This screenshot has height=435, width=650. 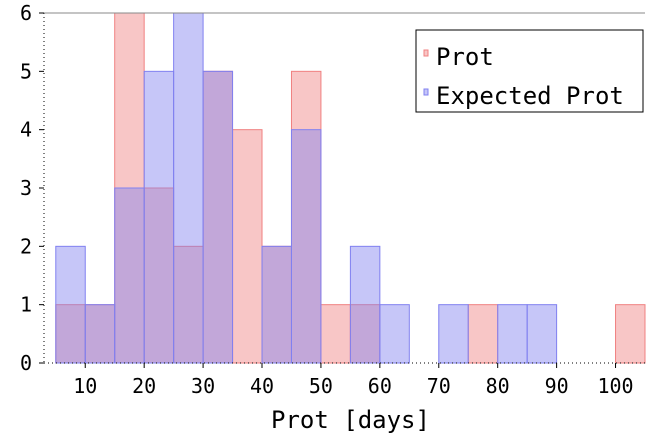 I want to click on legend: Prot Expected Prot, so click(x=529, y=71).